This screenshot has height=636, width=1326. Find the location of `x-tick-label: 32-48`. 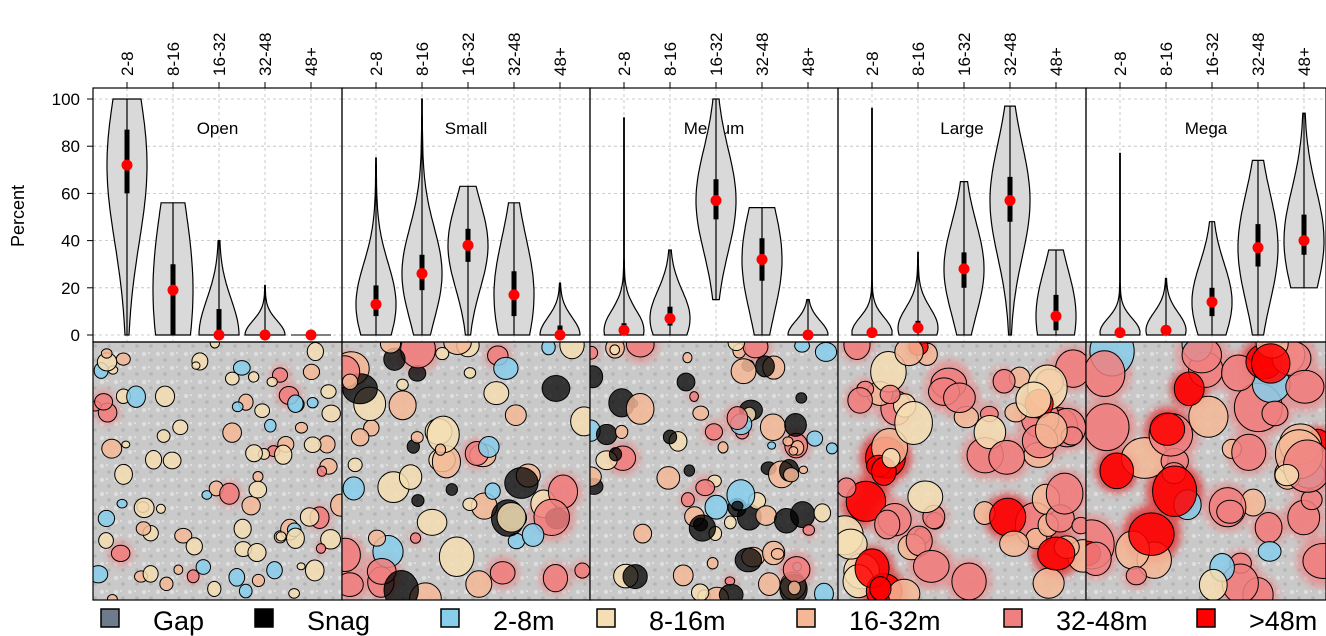

x-tick-label: 32-48 is located at coordinates (1258, 54).